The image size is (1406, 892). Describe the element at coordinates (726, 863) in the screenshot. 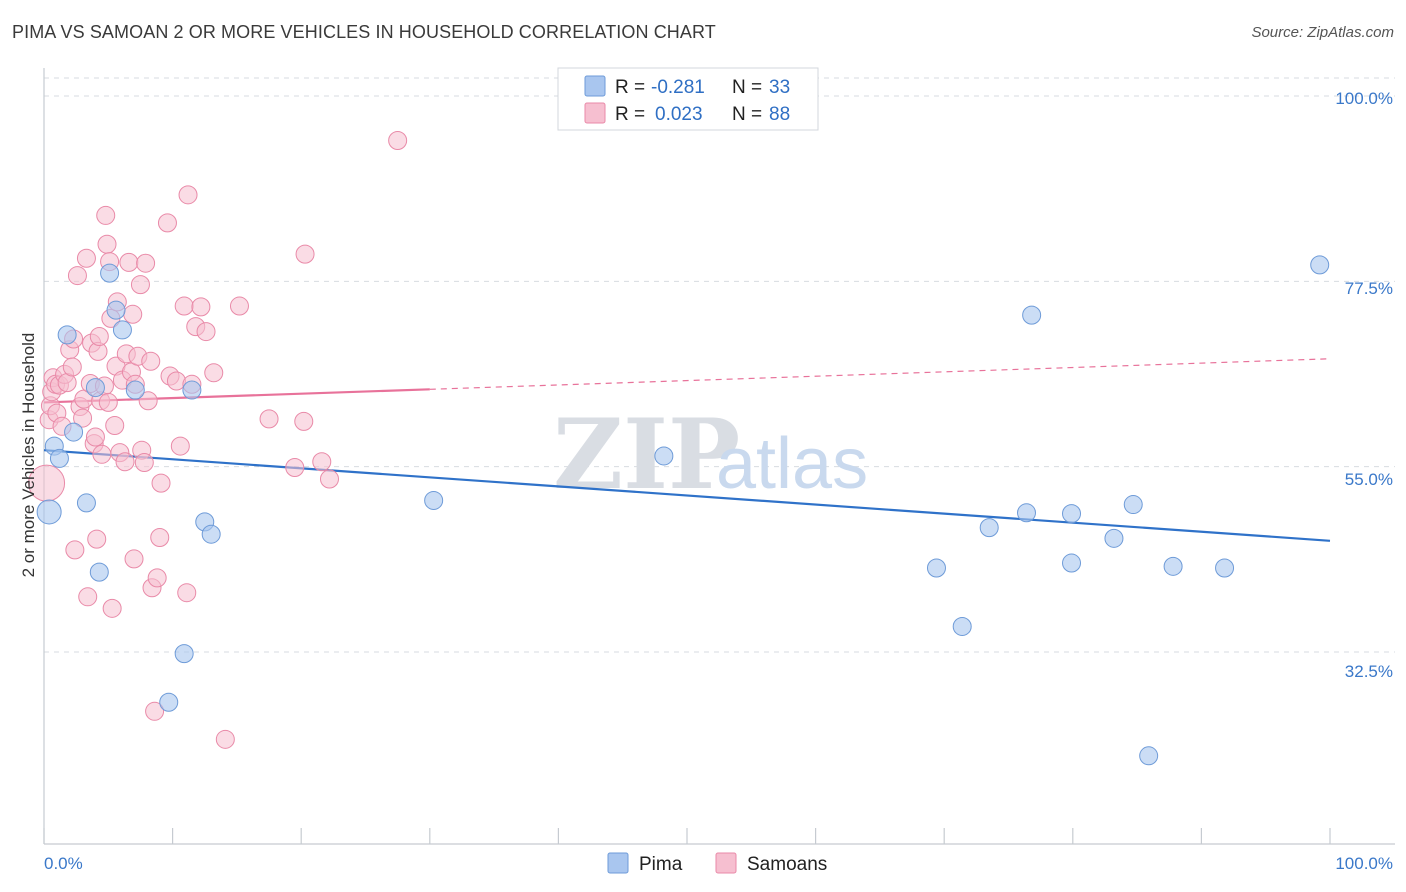

I see `bottom-legend-swatch-samoans` at that location.